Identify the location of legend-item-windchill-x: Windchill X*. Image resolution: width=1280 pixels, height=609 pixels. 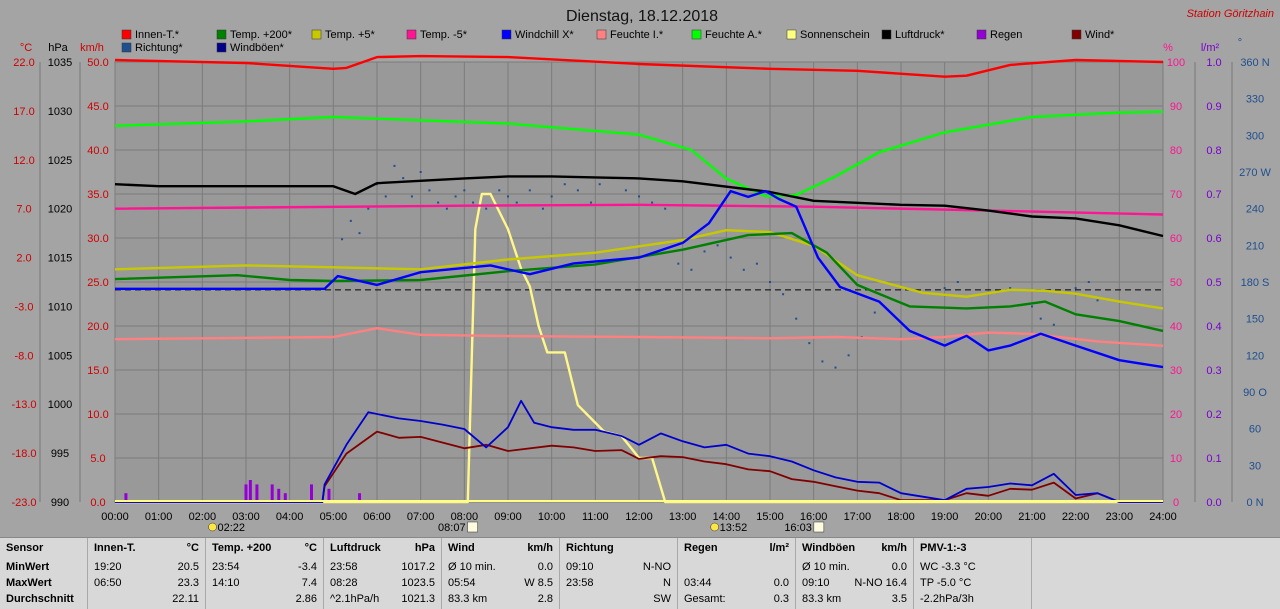
(537, 35).